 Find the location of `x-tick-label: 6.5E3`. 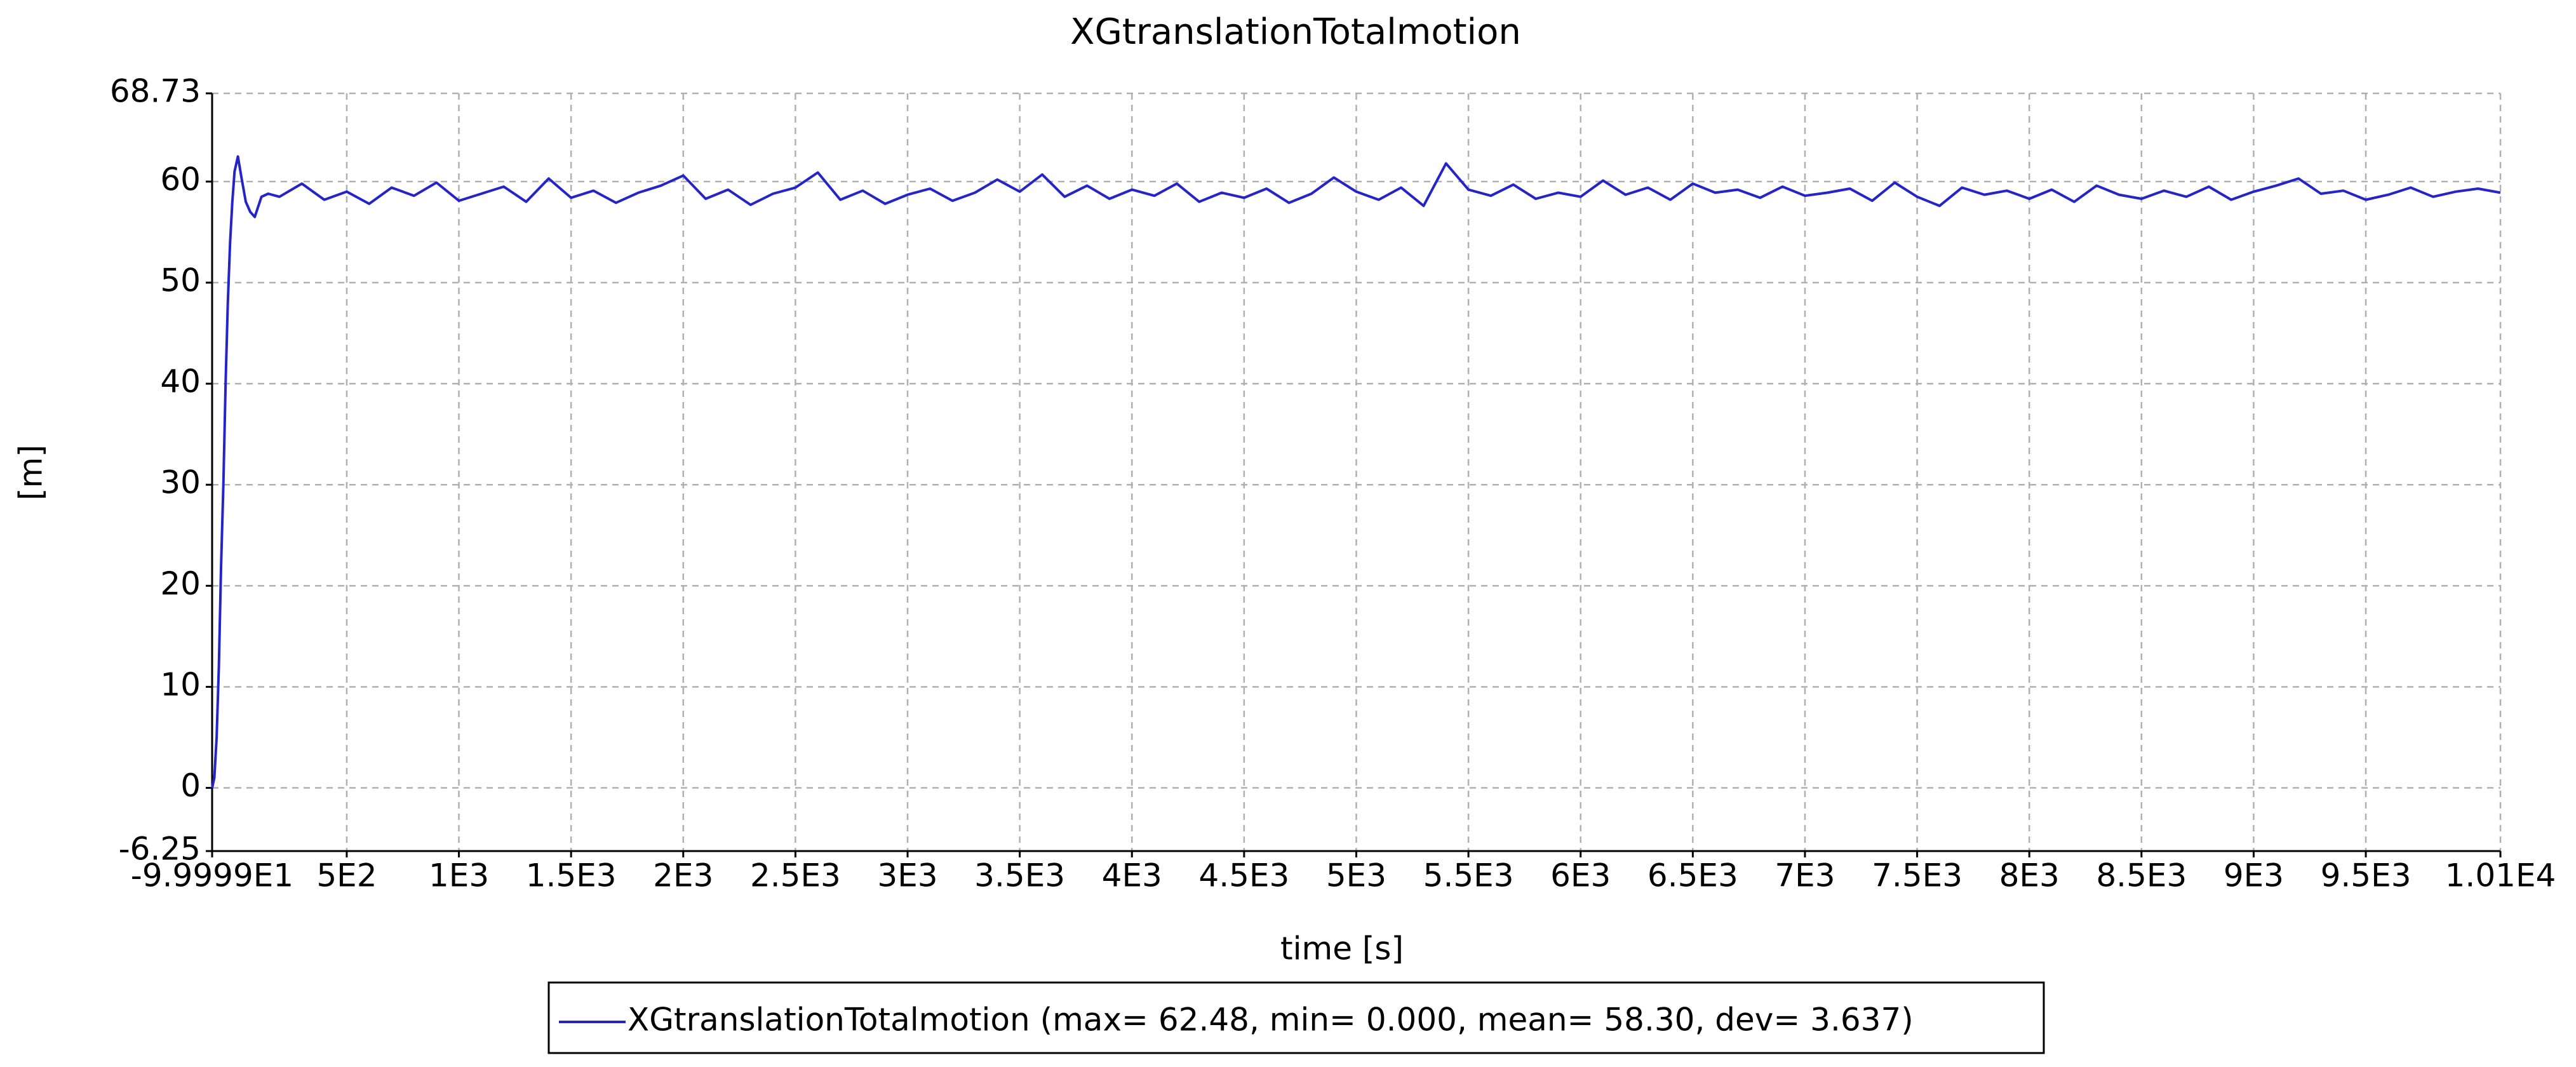

x-tick-label: 6.5E3 is located at coordinates (1692, 875).